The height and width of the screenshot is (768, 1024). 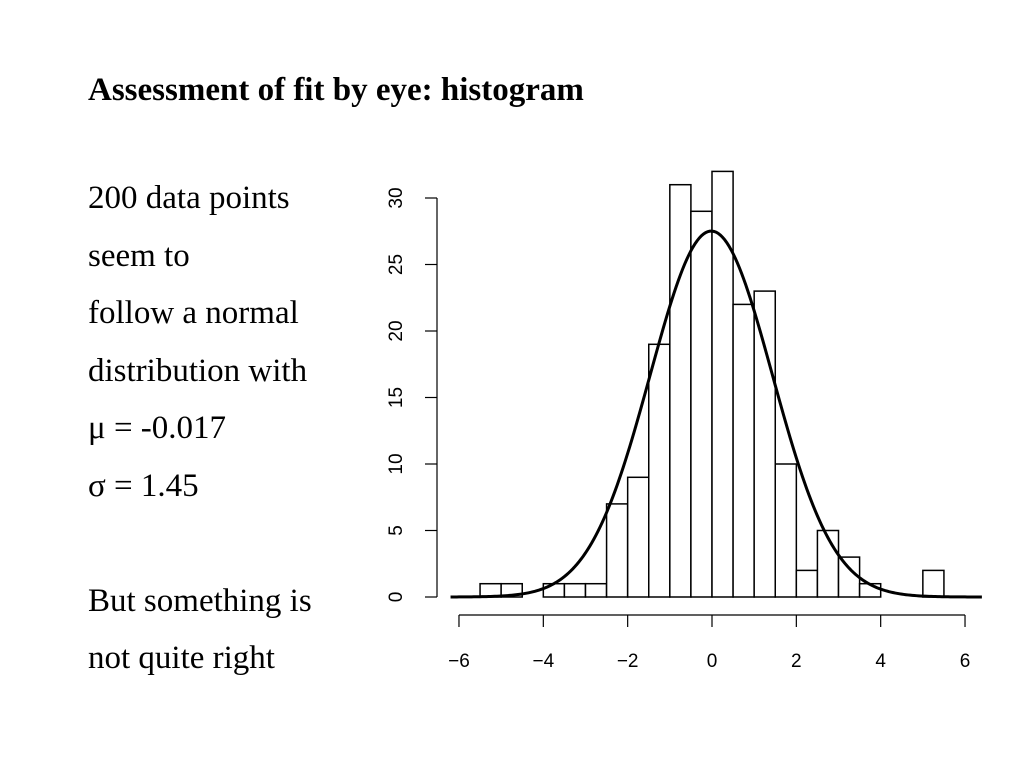 I want to click on x-axis: −6 −4 −2 0 2 4 6, so click(x=709, y=643).